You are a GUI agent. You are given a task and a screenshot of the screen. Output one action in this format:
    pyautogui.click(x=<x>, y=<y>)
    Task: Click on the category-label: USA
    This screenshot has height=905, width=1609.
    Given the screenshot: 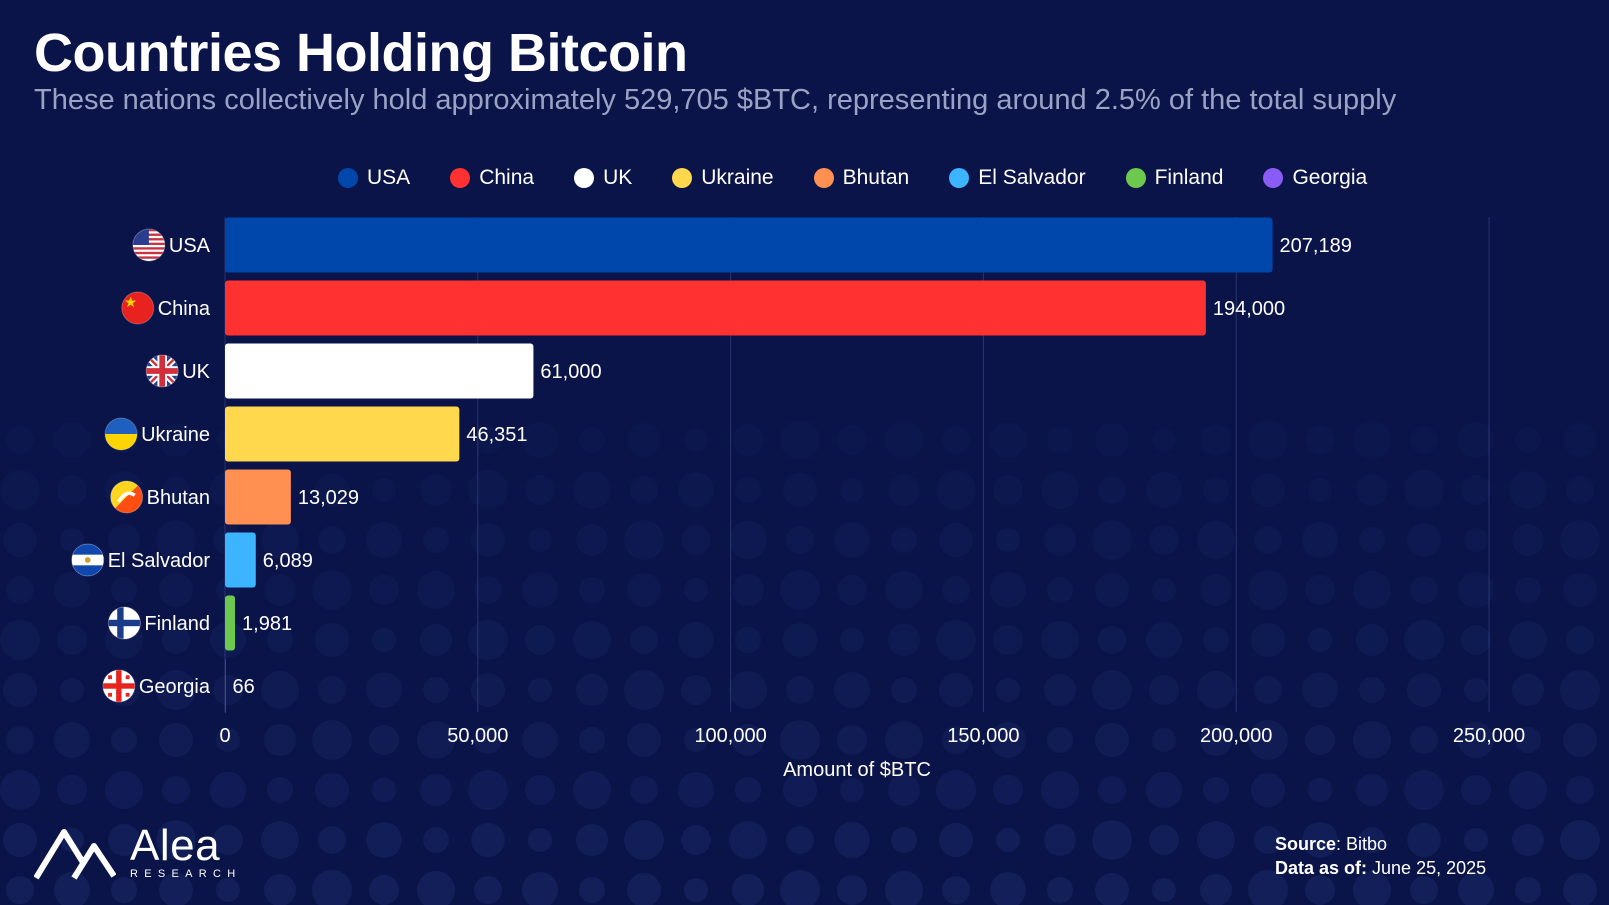 What is the action you would take?
    pyautogui.click(x=190, y=246)
    